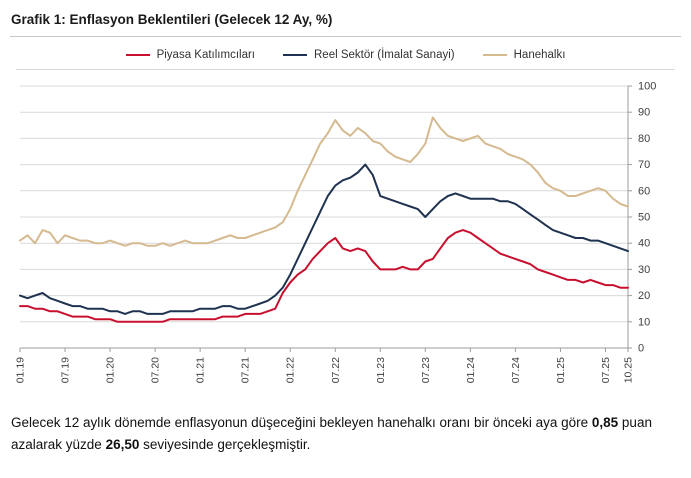 The width and height of the screenshot is (691, 478). What do you see at coordinates (295, 55) in the screenshot?
I see `legend-swatch-reel-sektor` at bounding box center [295, 55].